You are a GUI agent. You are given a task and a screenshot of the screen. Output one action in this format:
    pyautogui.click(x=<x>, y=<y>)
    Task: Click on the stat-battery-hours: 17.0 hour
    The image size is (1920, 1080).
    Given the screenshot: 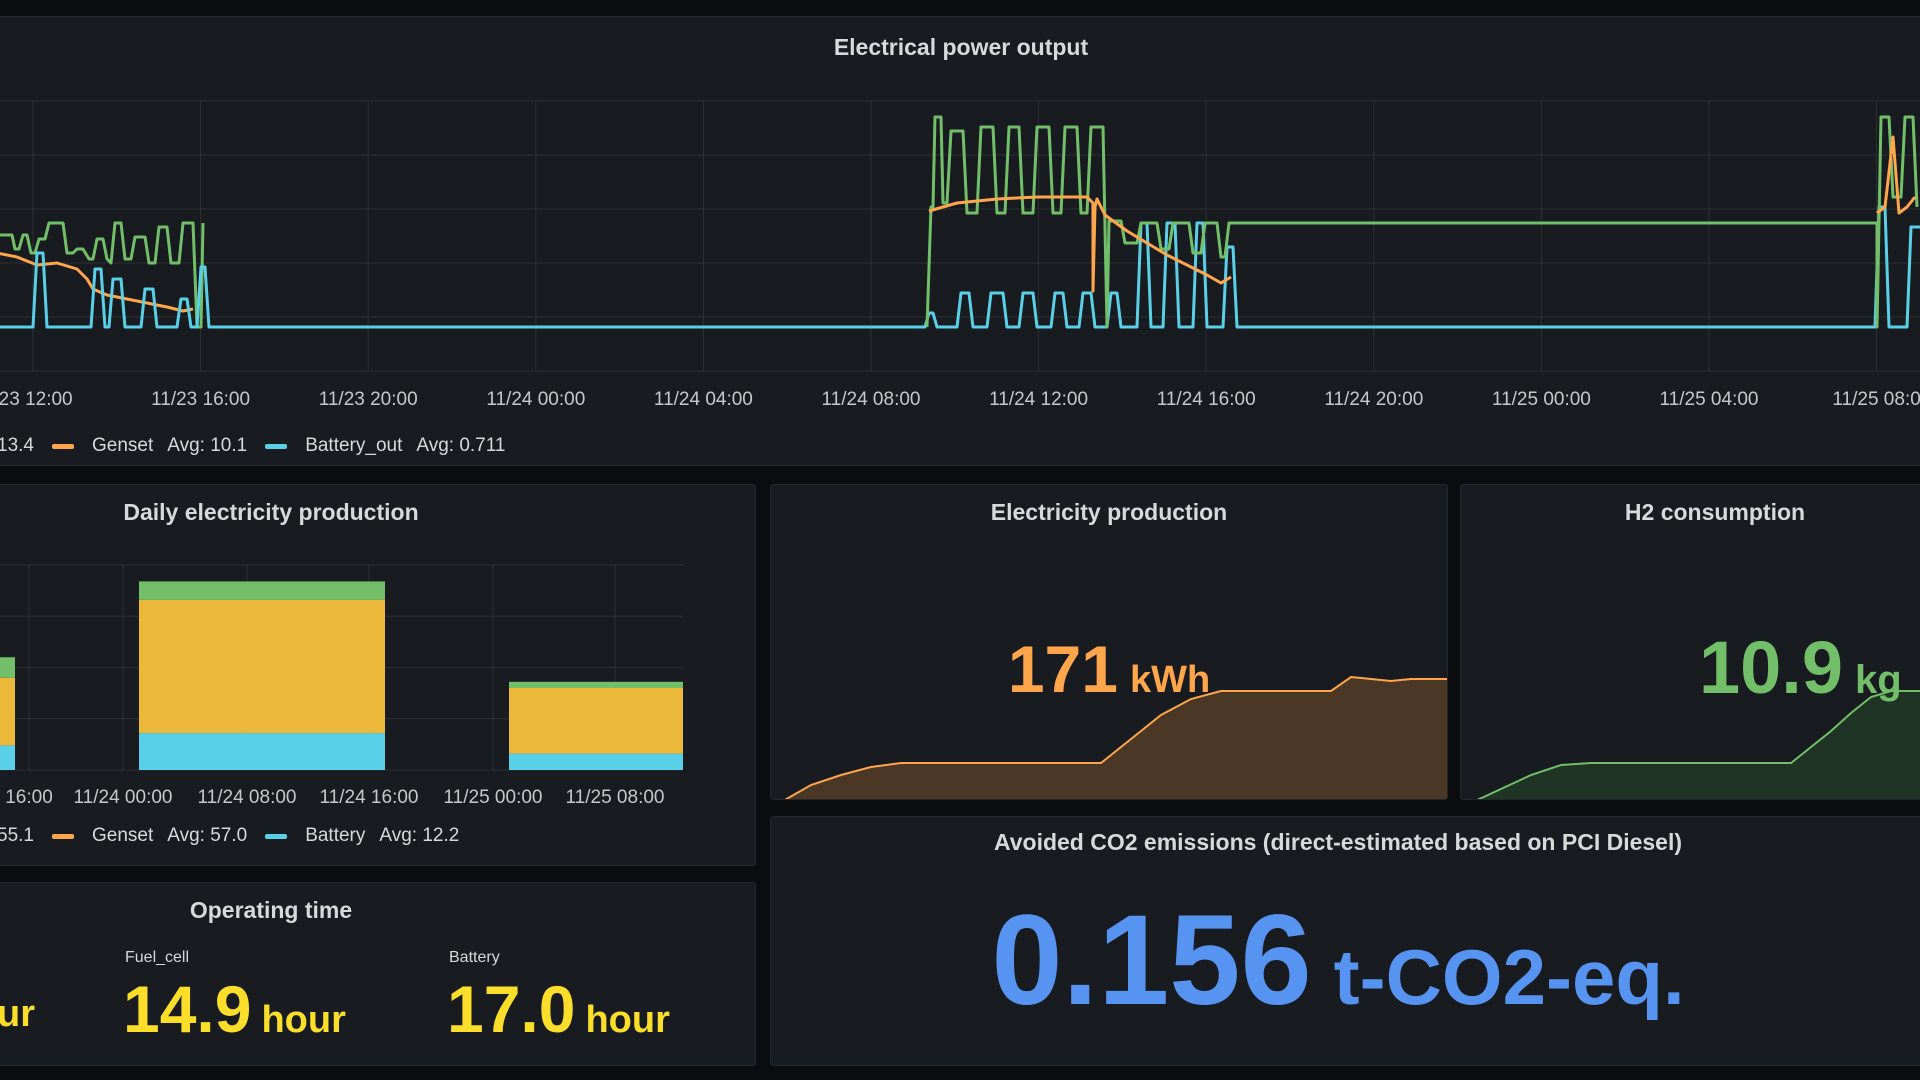 What is the action you would take?
    pyautogui.click(x=558, y=1009)
    